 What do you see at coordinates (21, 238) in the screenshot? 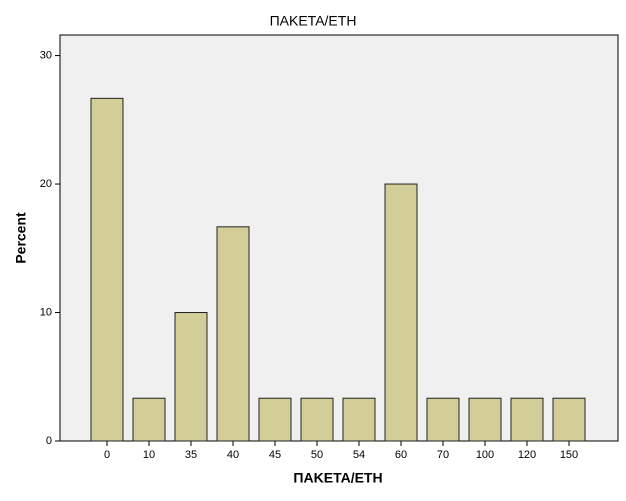
I see `y-axis-label: Percent` at bounding box center [21, 238].